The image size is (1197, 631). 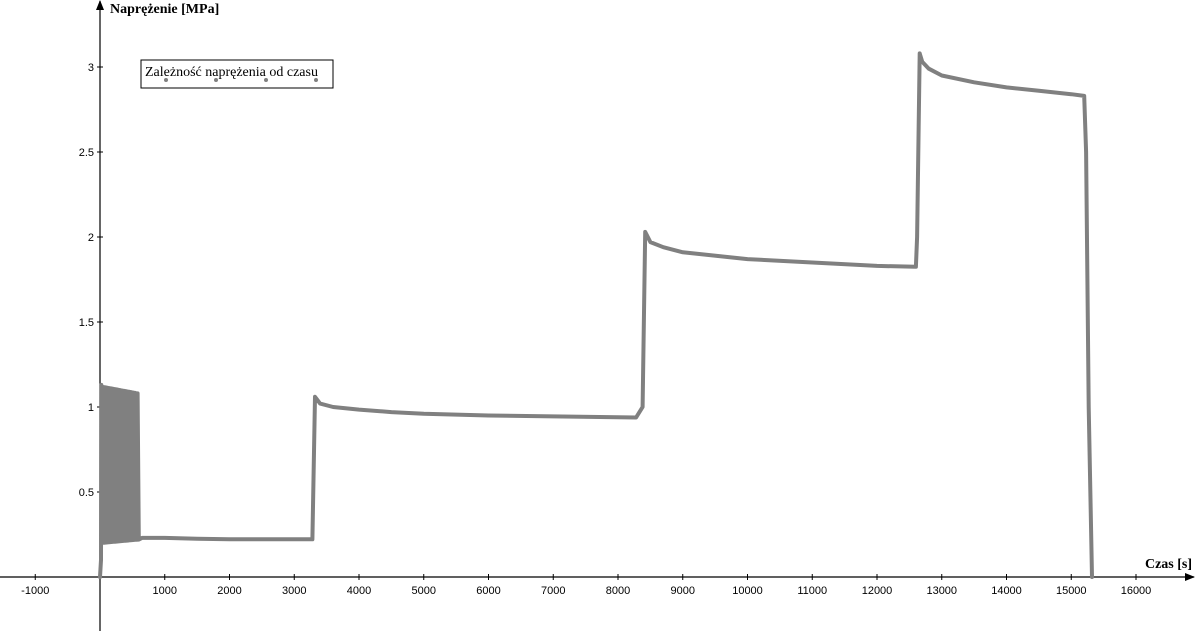 I want to click on legend-box, so click(x=237, y=74).